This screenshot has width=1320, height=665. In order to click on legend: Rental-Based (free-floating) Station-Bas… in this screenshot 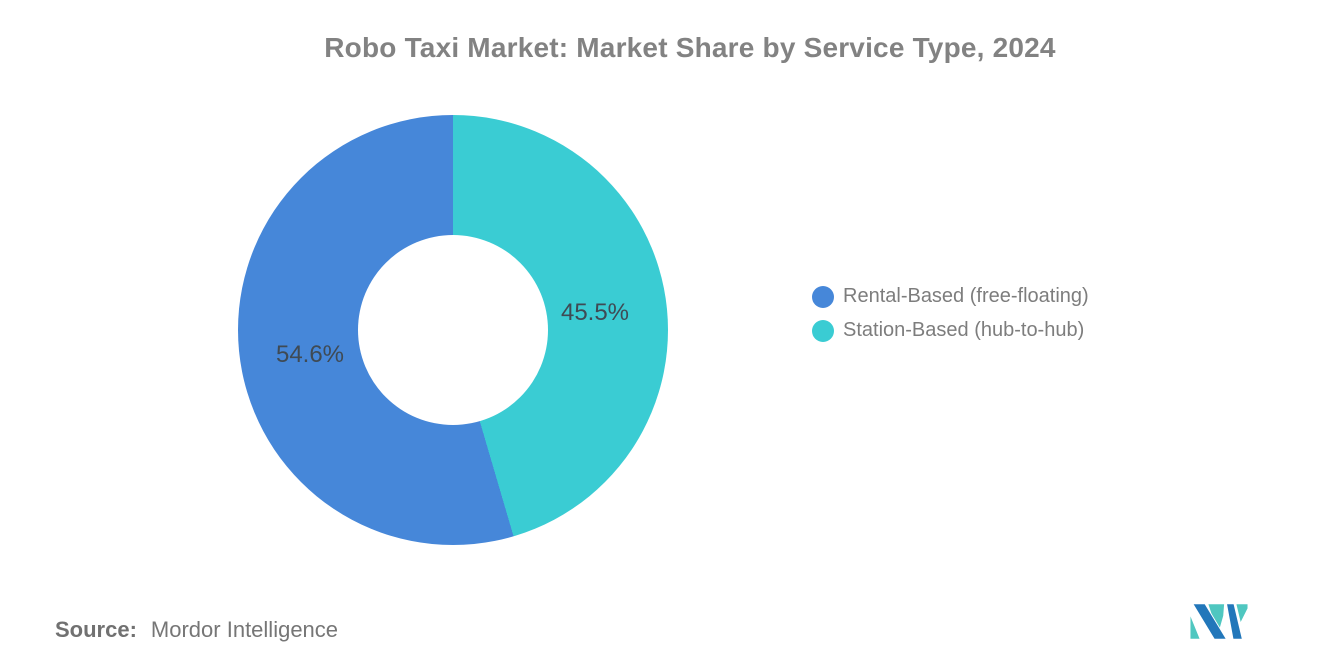, I will do `click(950, 313)`.